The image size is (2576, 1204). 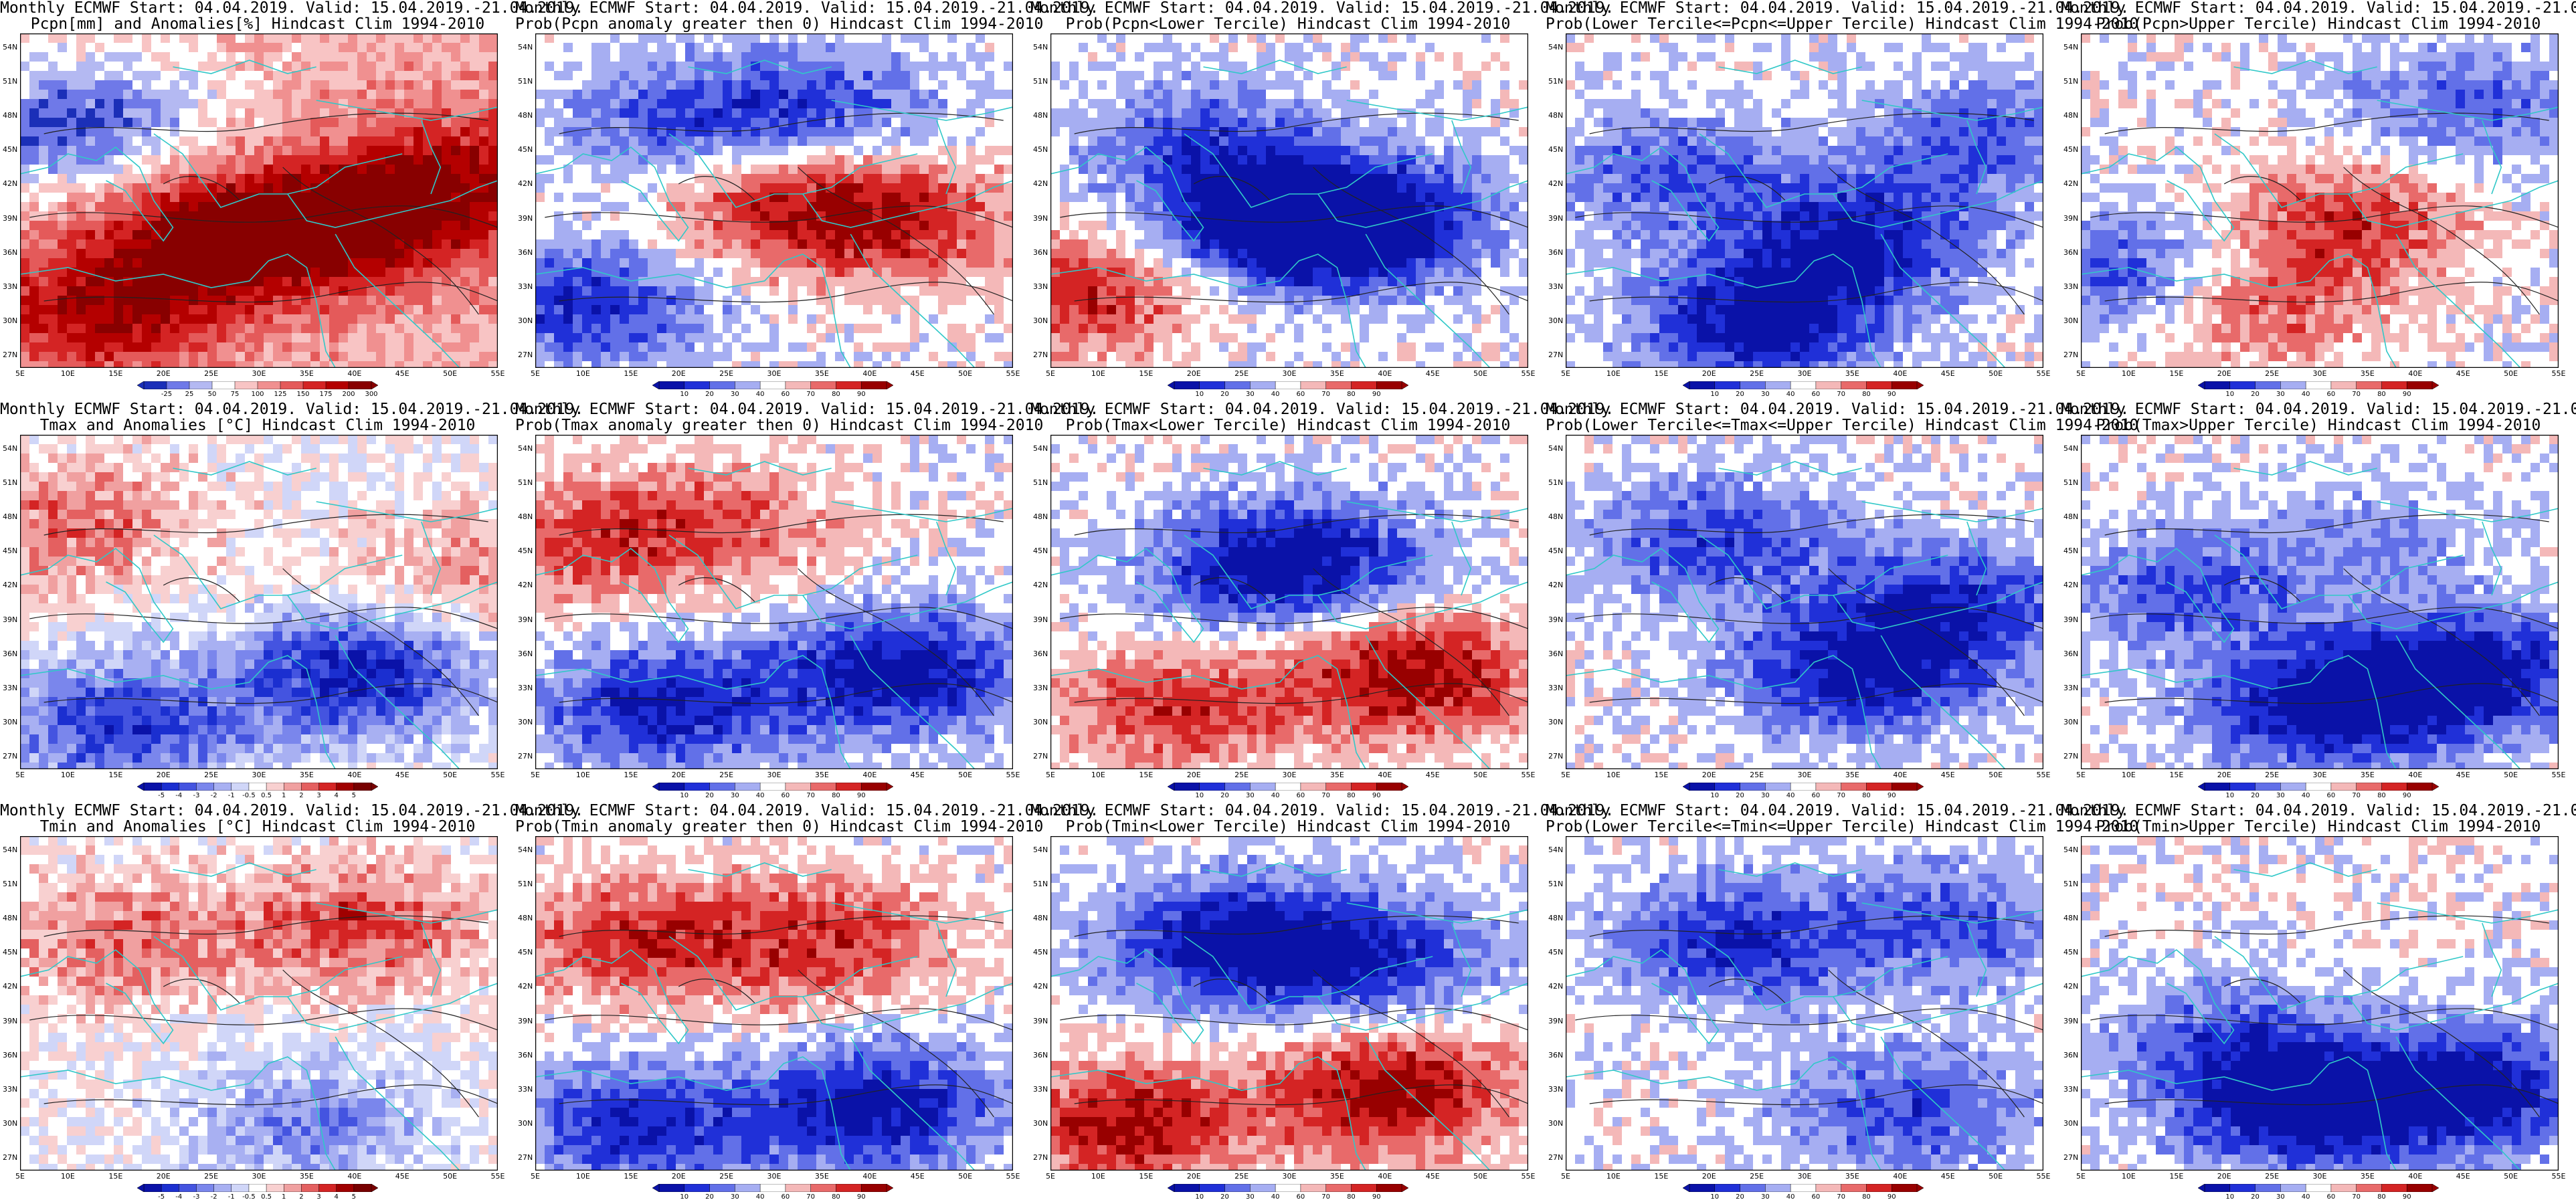 I want to click on latitude-tick-label: 30N, so click(x=10, y=320).